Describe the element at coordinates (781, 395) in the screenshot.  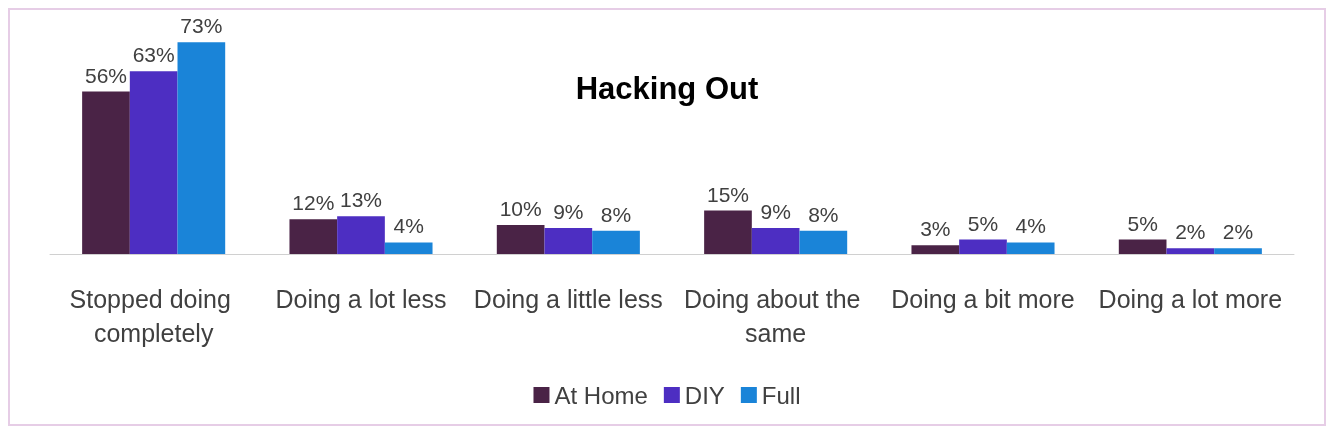
I see `legend-label: Full` at that location.